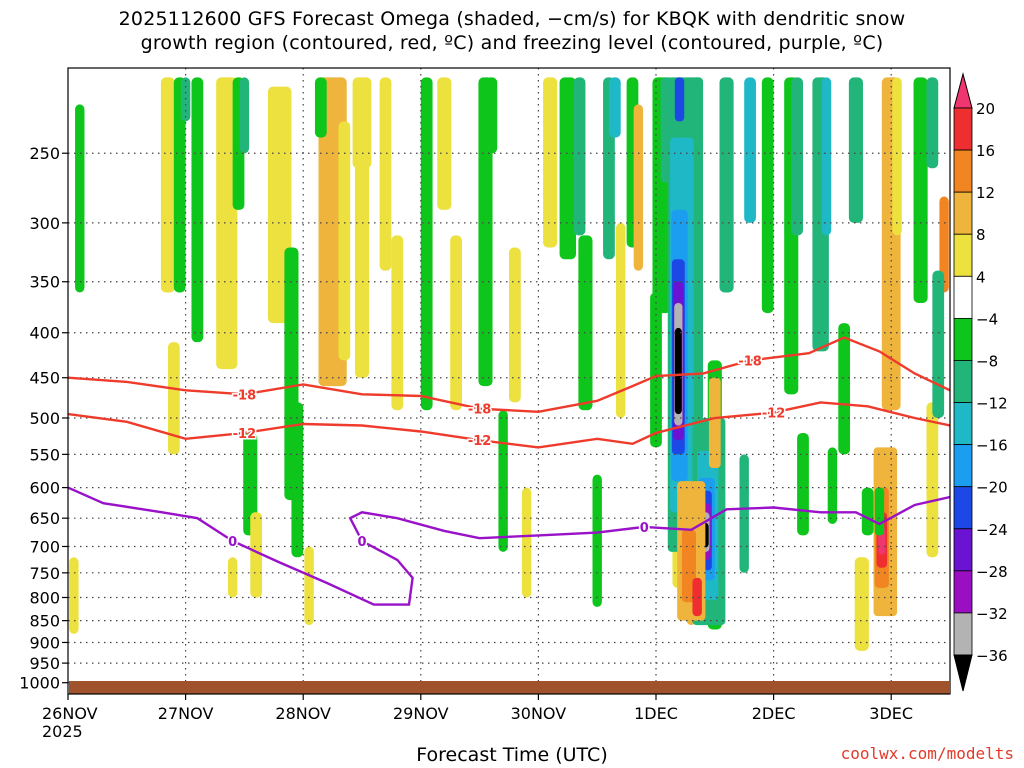 The width and height of the screenshot is (1024, 768). What do you see at coordinates (539, 713) in the screenshot?
I see `x-tick-label: 30NOV` at bounding box center [539, 713].